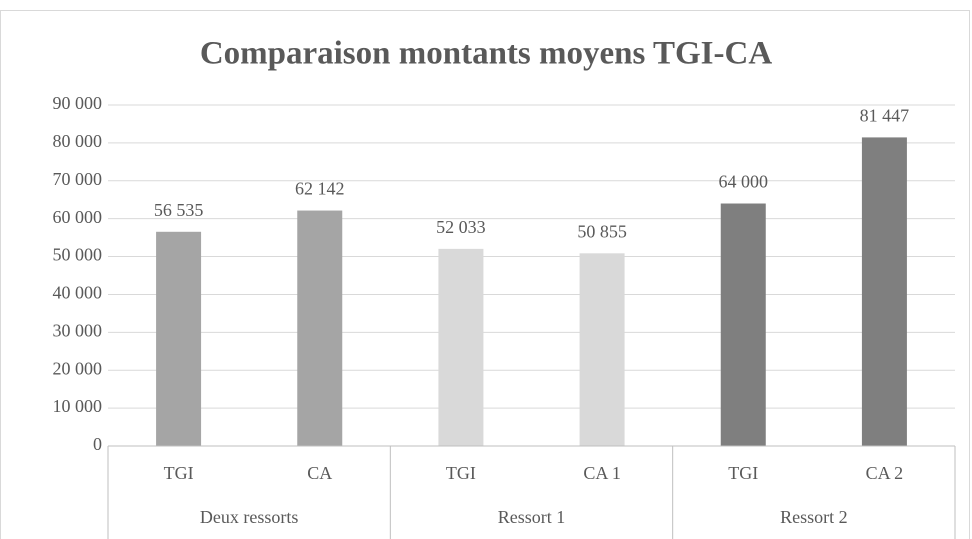  Describe the element at coordinates (602, 231) in the screenshot. I see `data-label: 50 855` at that location.